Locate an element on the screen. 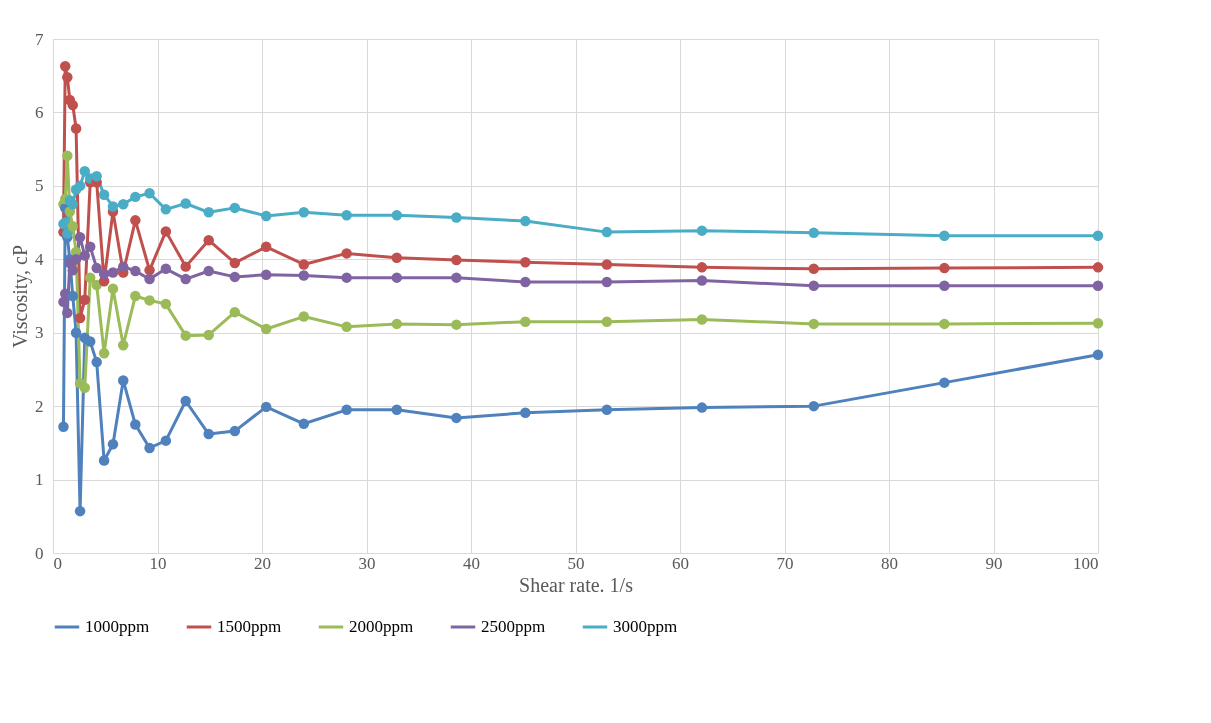  legend-label: 2500ppm is located at coordinates (513, 626).